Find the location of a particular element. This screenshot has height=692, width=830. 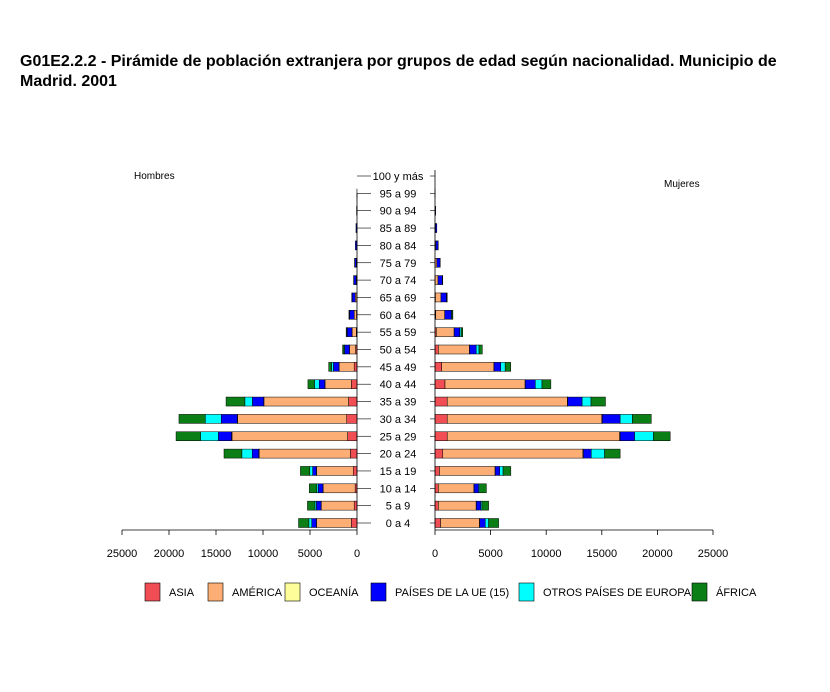

legend-label-africa: ÁFRICA is located at coordinates (736, 592).